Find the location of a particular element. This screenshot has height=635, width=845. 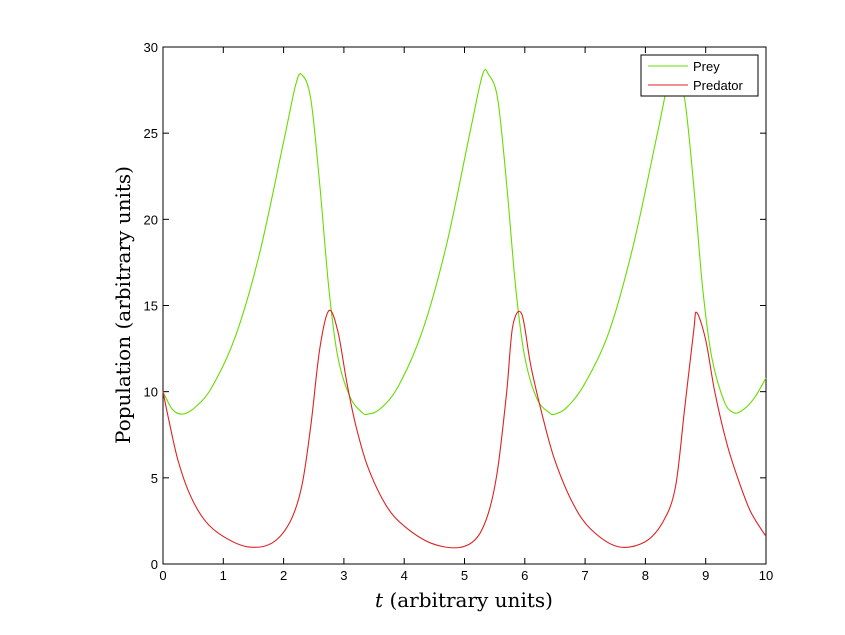

y-tick-label: 25 is located at coordinates (151, 133).